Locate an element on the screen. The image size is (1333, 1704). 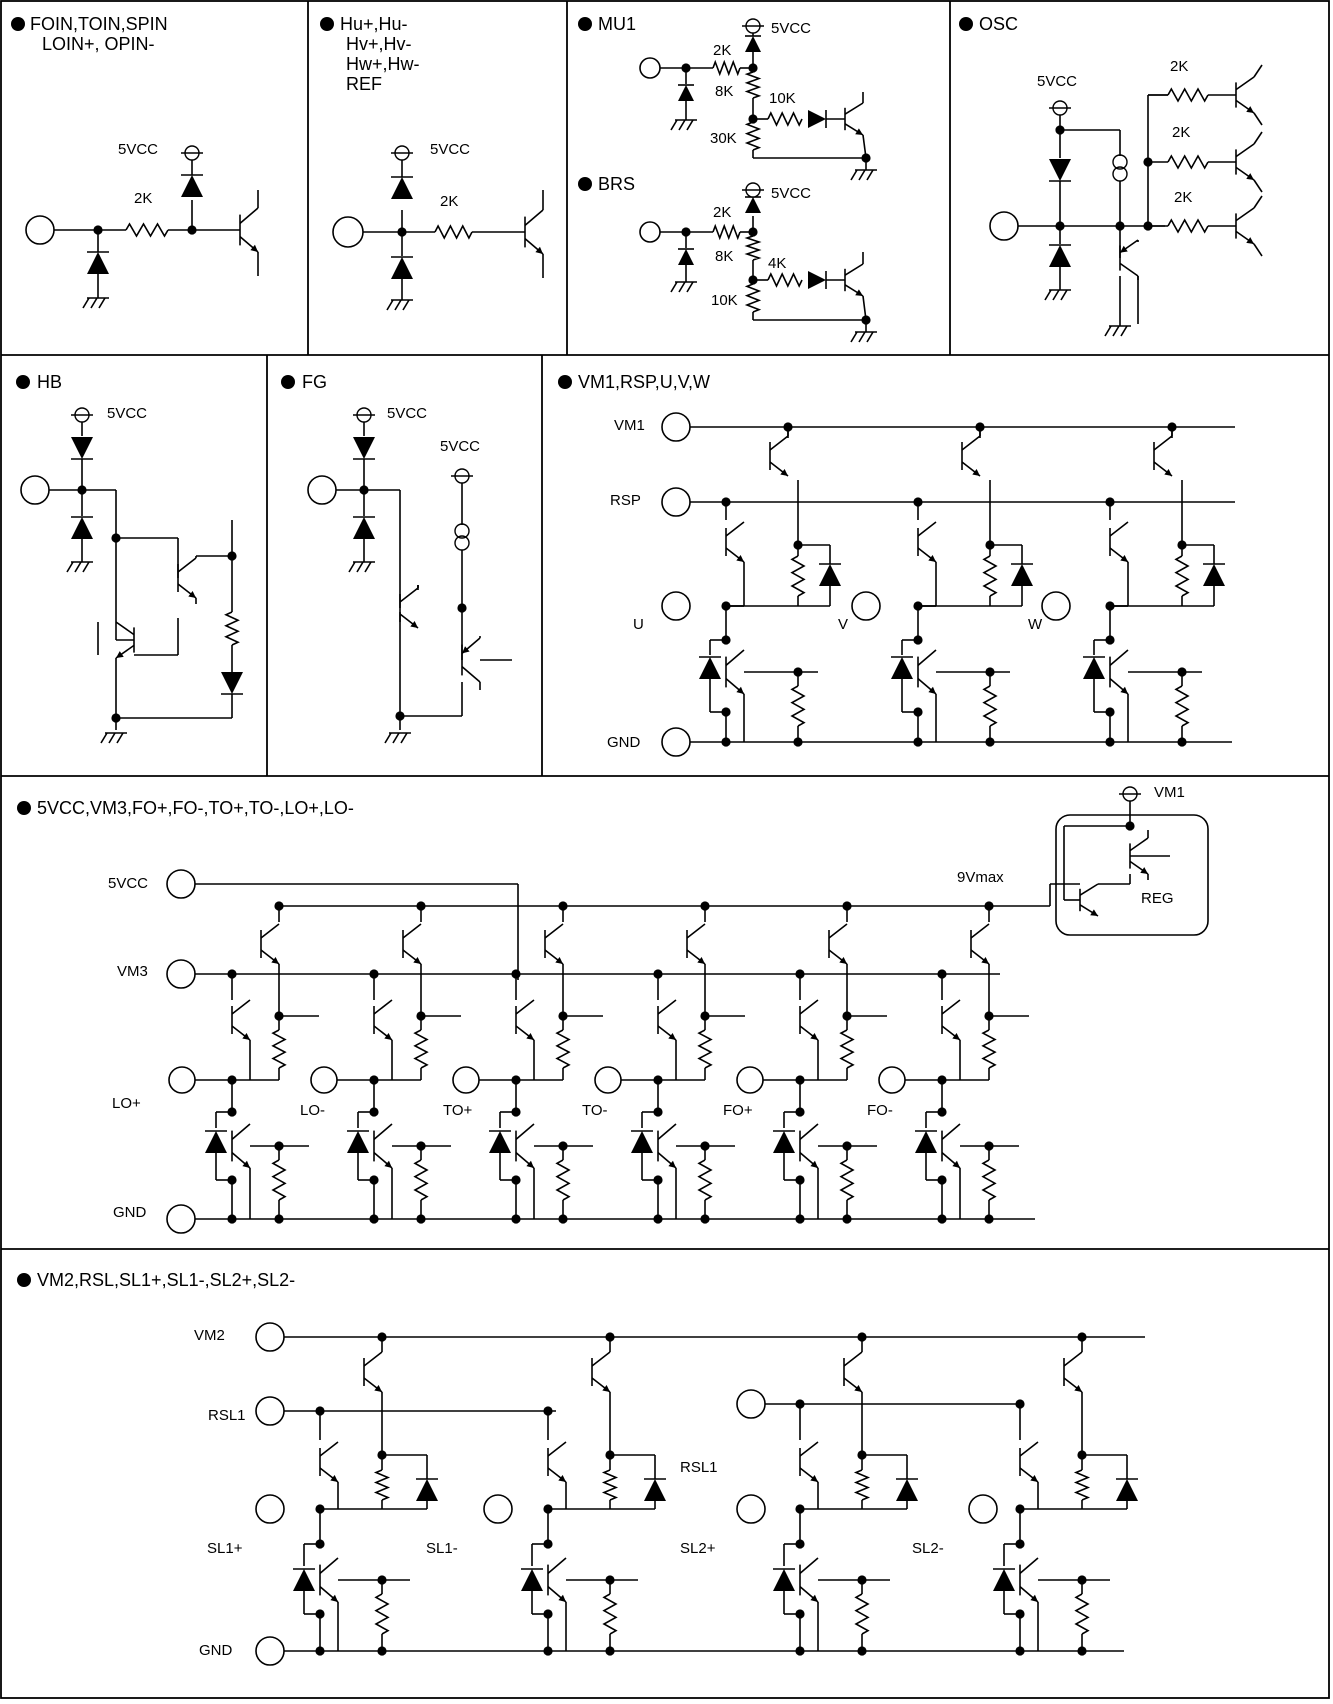
mu1-r2-label: 8K is located at coordinates (724, 91).